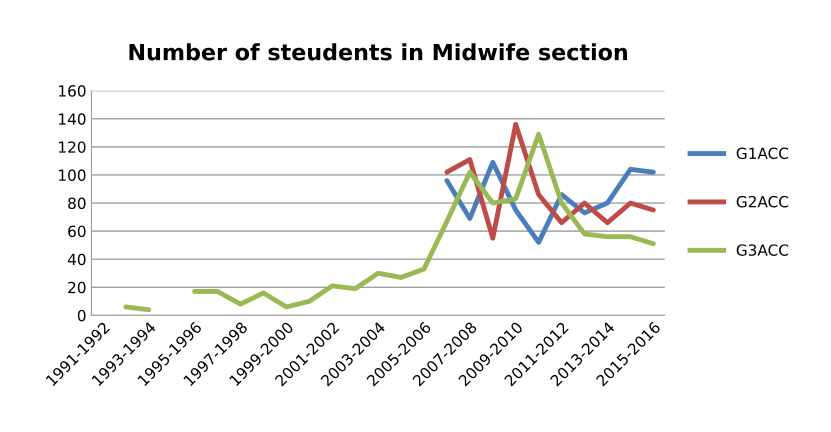  I want to click on legend-label: G3ACC, so click(762, 250).